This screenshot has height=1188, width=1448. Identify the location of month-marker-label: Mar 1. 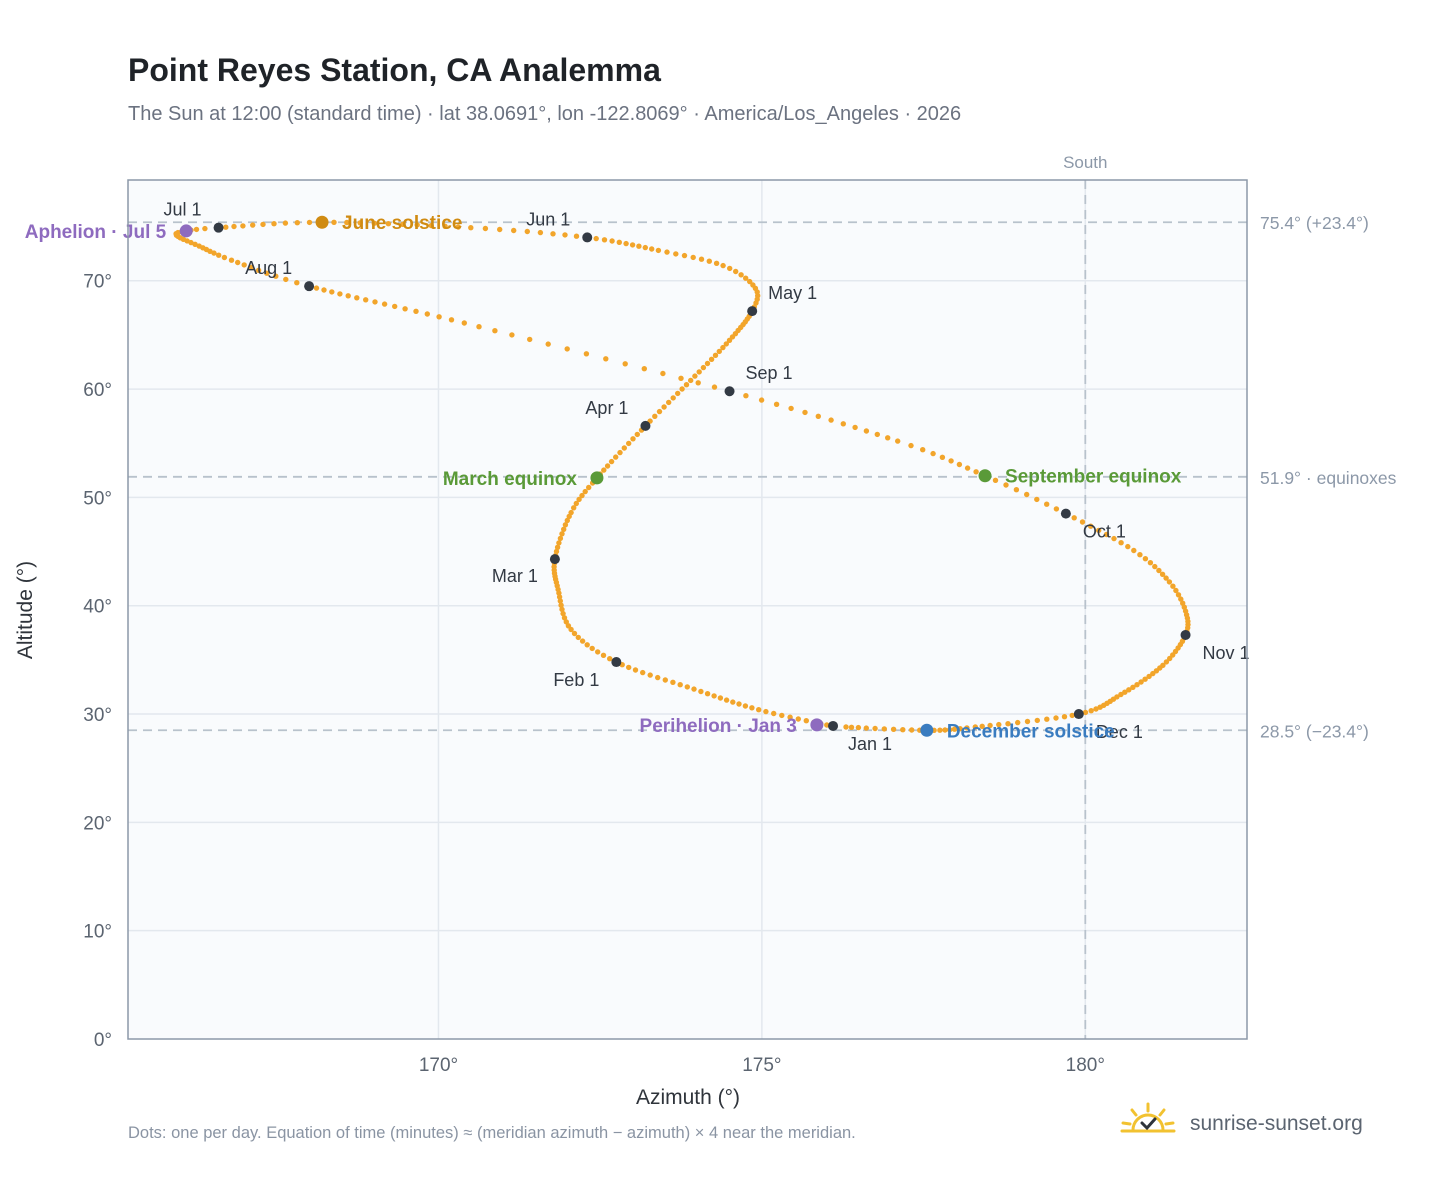
(515, 576).